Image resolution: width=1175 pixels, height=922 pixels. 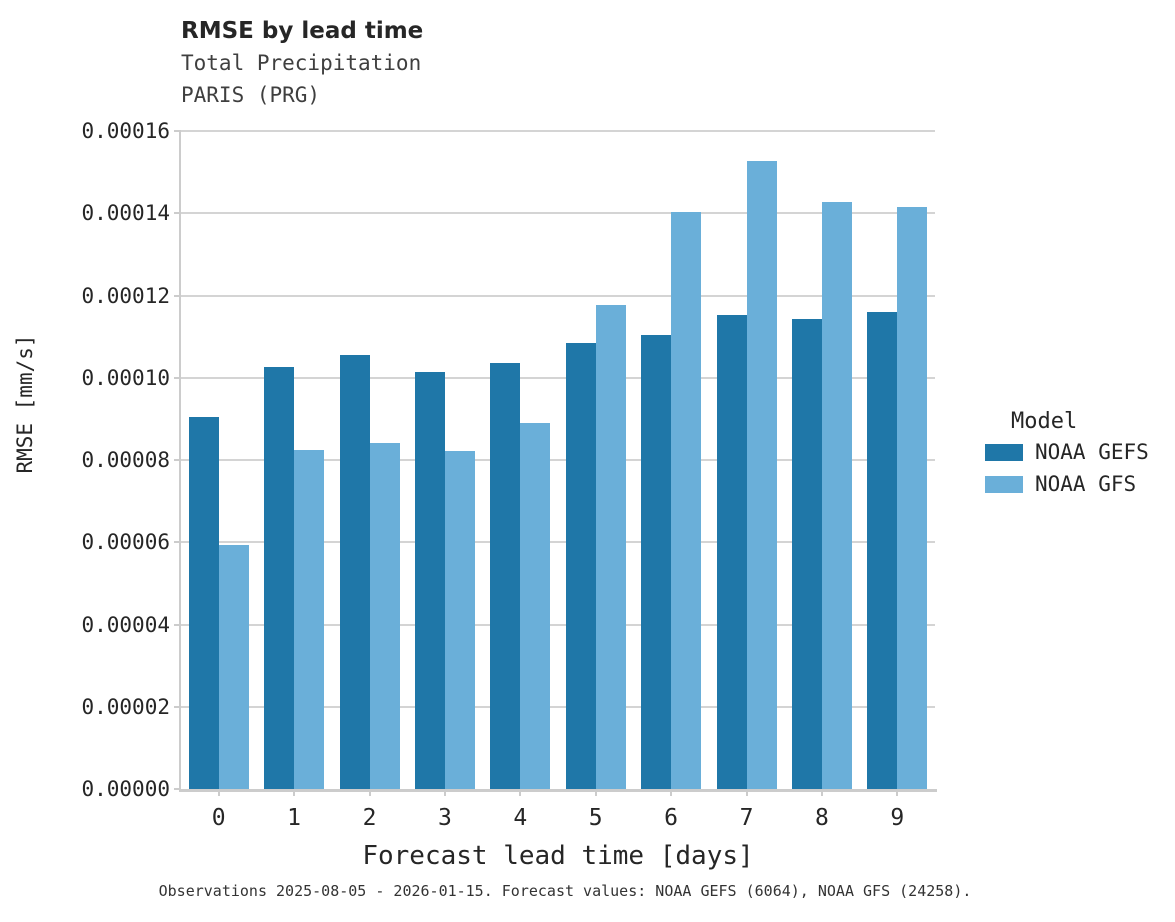 I want to click on x-axis-tick-label: 7, so click(x=746, y=818).